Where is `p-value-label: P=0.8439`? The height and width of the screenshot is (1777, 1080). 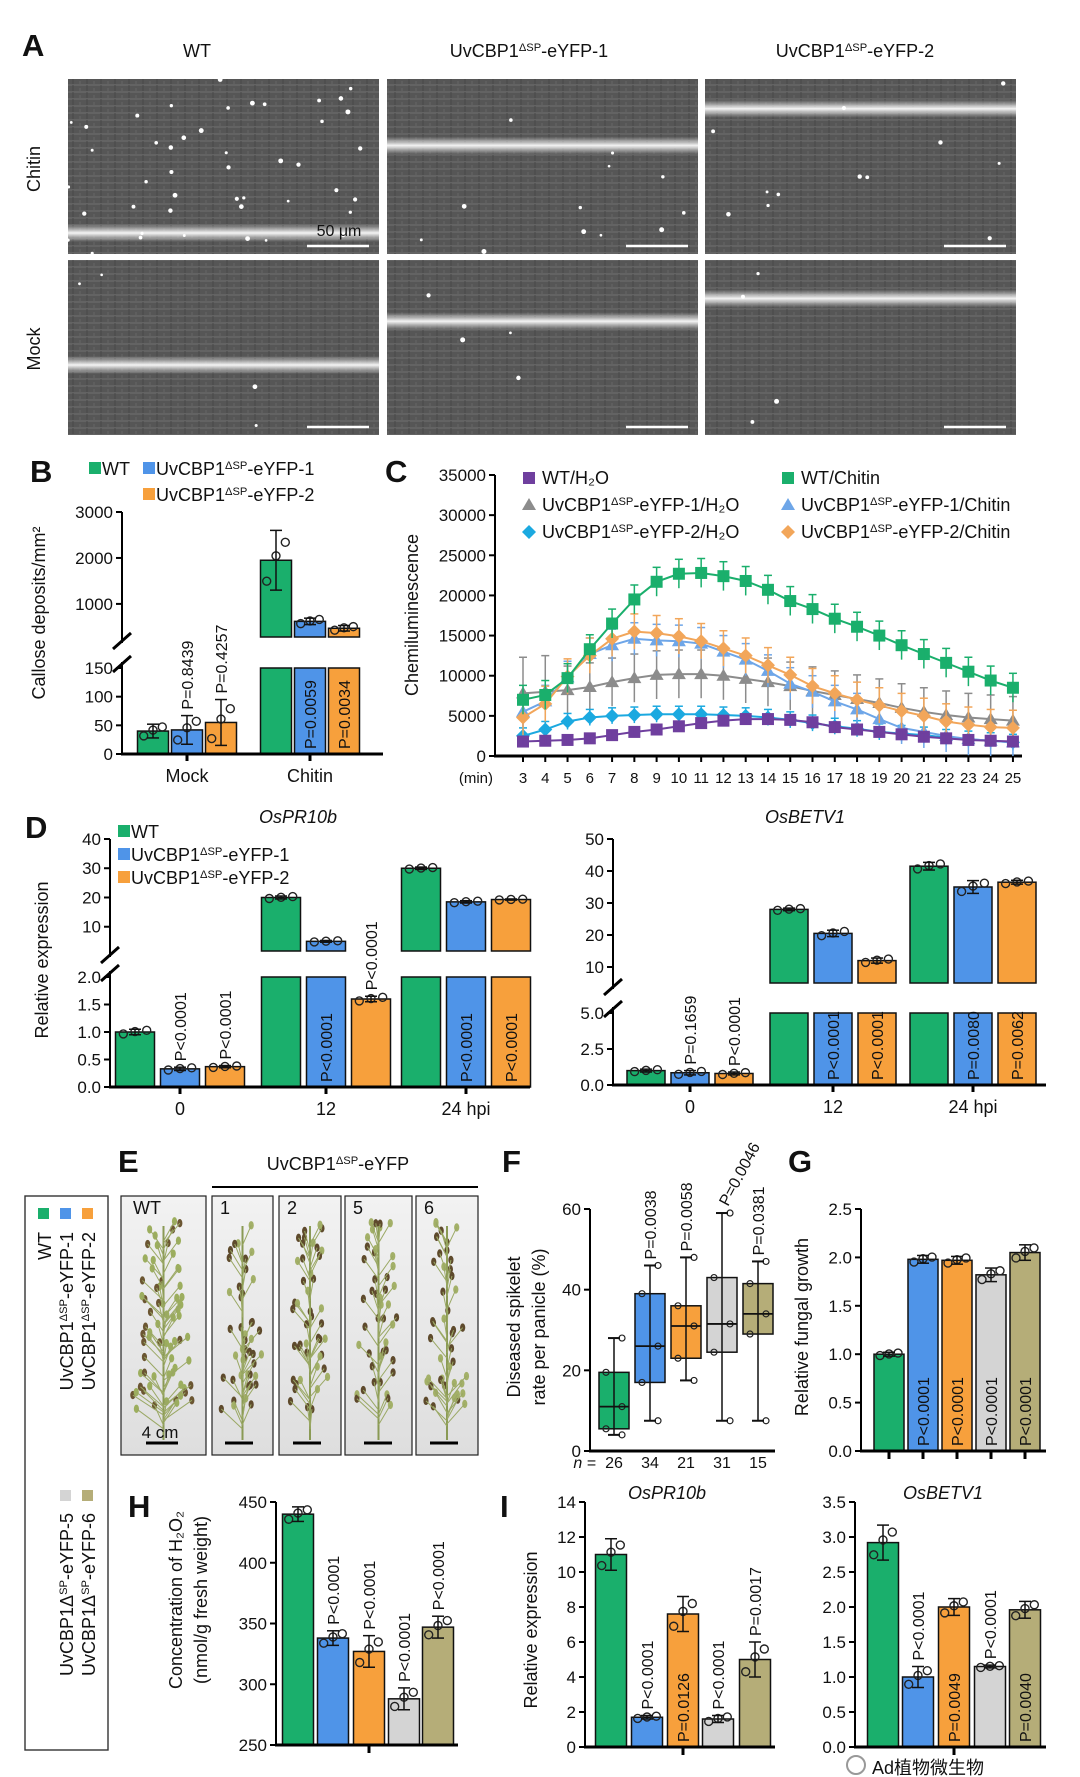
p-value-label: P=0.8439 is located at coordinates (188, 675).